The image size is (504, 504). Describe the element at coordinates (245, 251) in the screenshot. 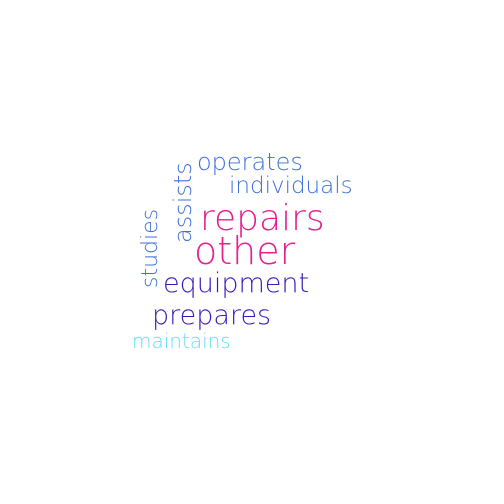

I see `word-other: other` at that location.